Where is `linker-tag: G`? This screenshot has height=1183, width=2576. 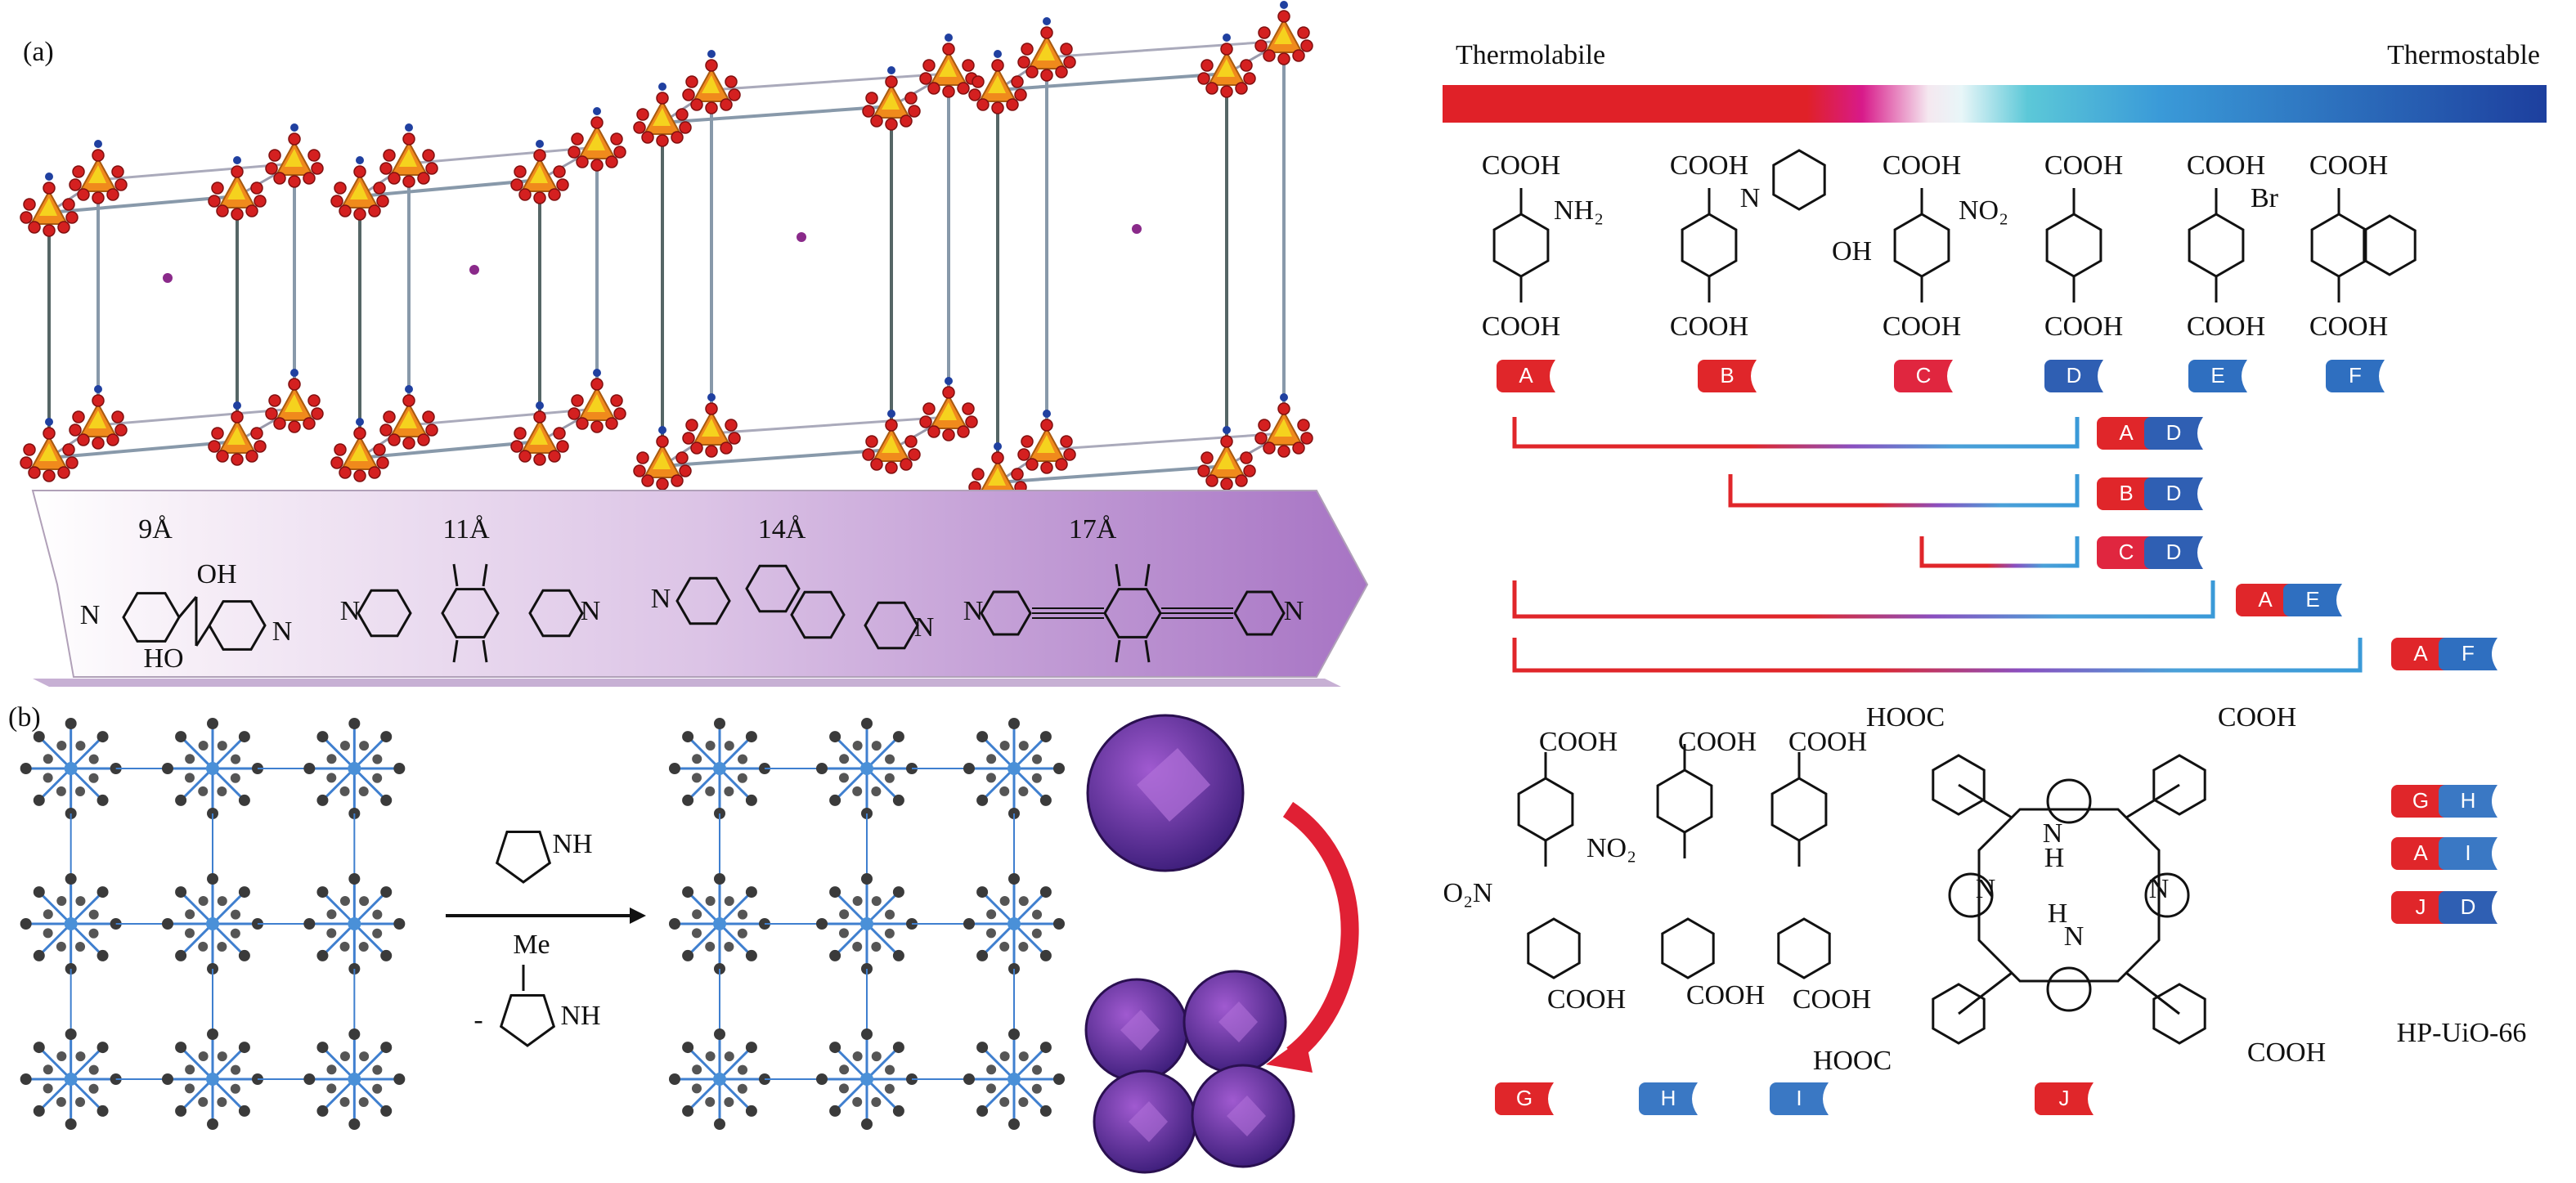
linker-tag: G is located at coordinates (1525, 1098).